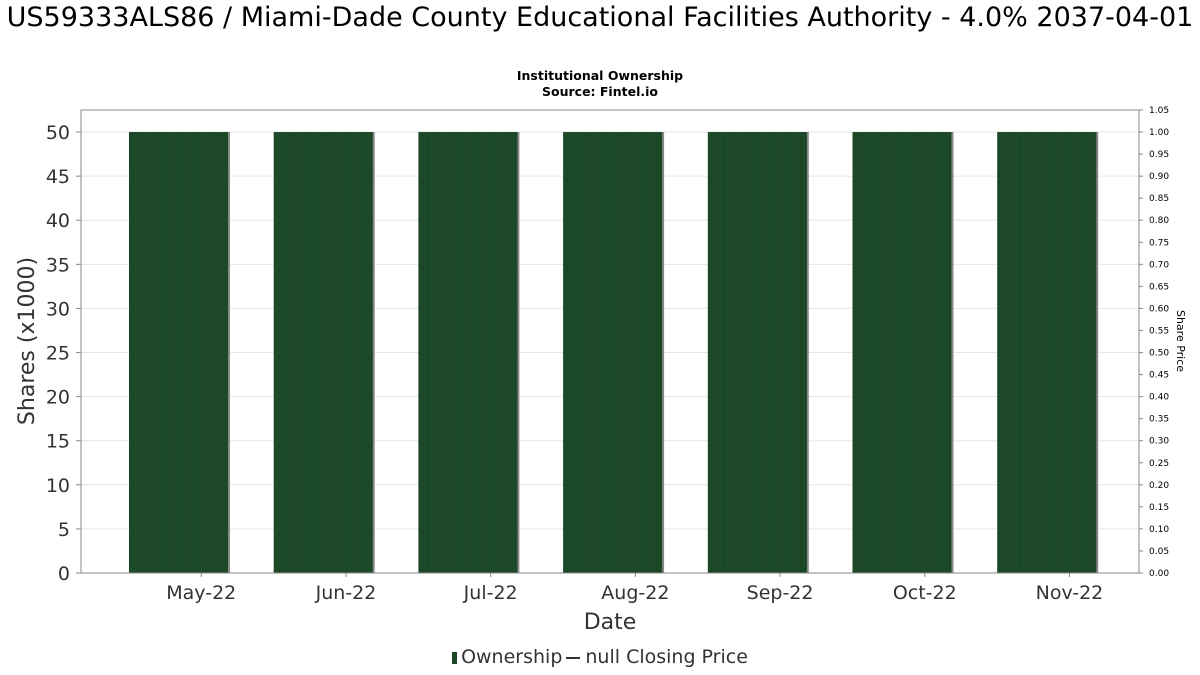 The width and height of the screenshot is (1200, 675). What do you see at coordinates (58, 177) in the screenshot?
I see `y-tick-label: 45` at bounding box center [58, 177].